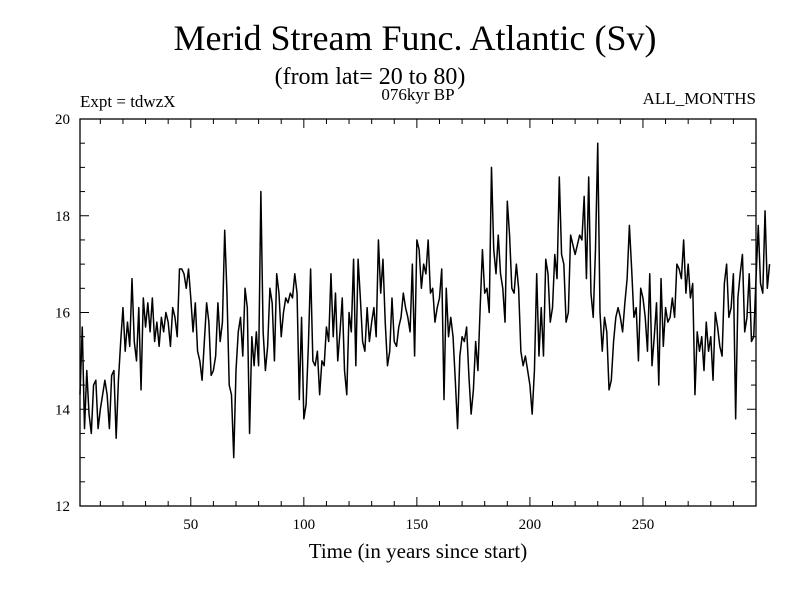  What do you see at coordinates (415, 38) in the screenshot?
I see `chart-title: Merid Stream Func. Atlantic (Sv)` at bounding box center [415, 38].